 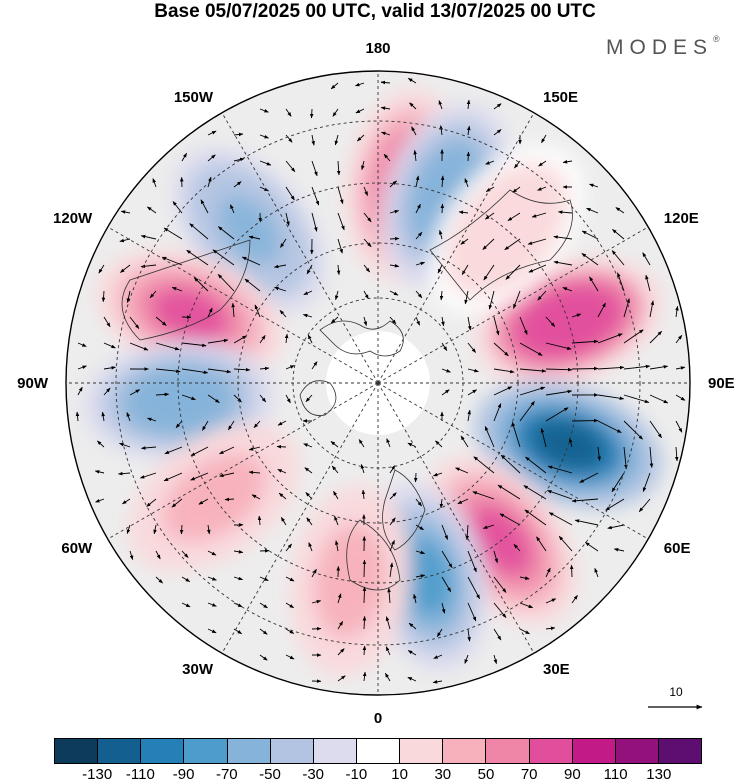 I want to click on colorbar-label: 30, so click(x=442, y=774).